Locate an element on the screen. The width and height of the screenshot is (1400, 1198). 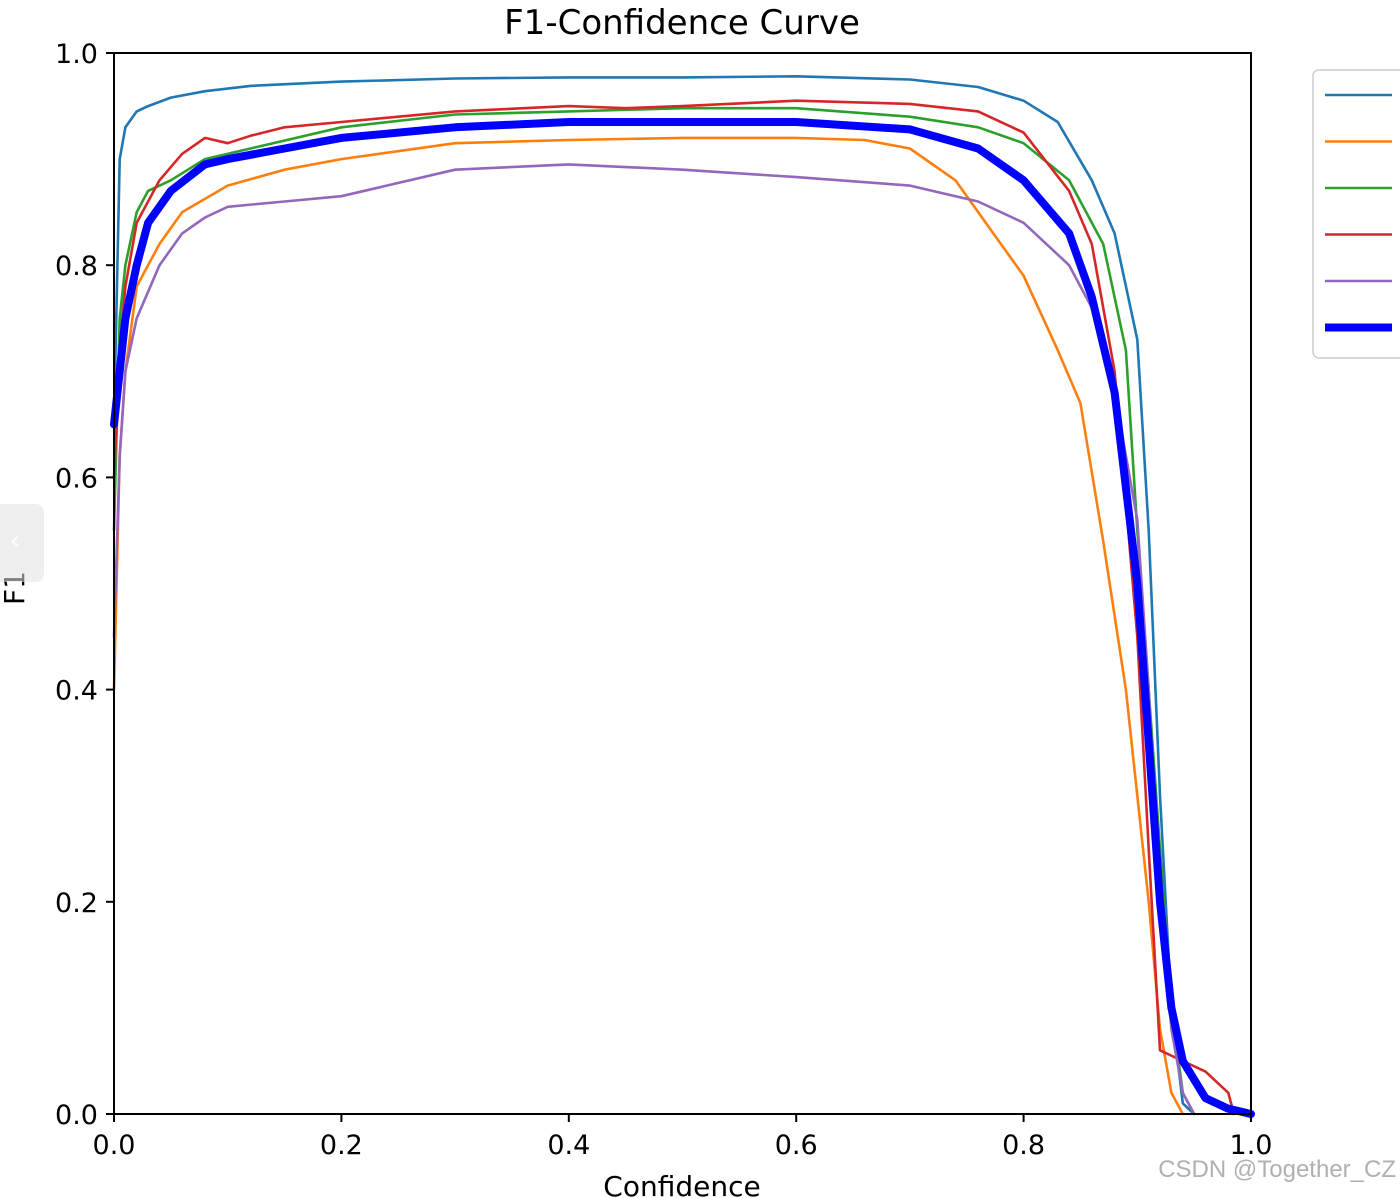
y-tick-label: 0.4 is located at coordinates (76, 691).